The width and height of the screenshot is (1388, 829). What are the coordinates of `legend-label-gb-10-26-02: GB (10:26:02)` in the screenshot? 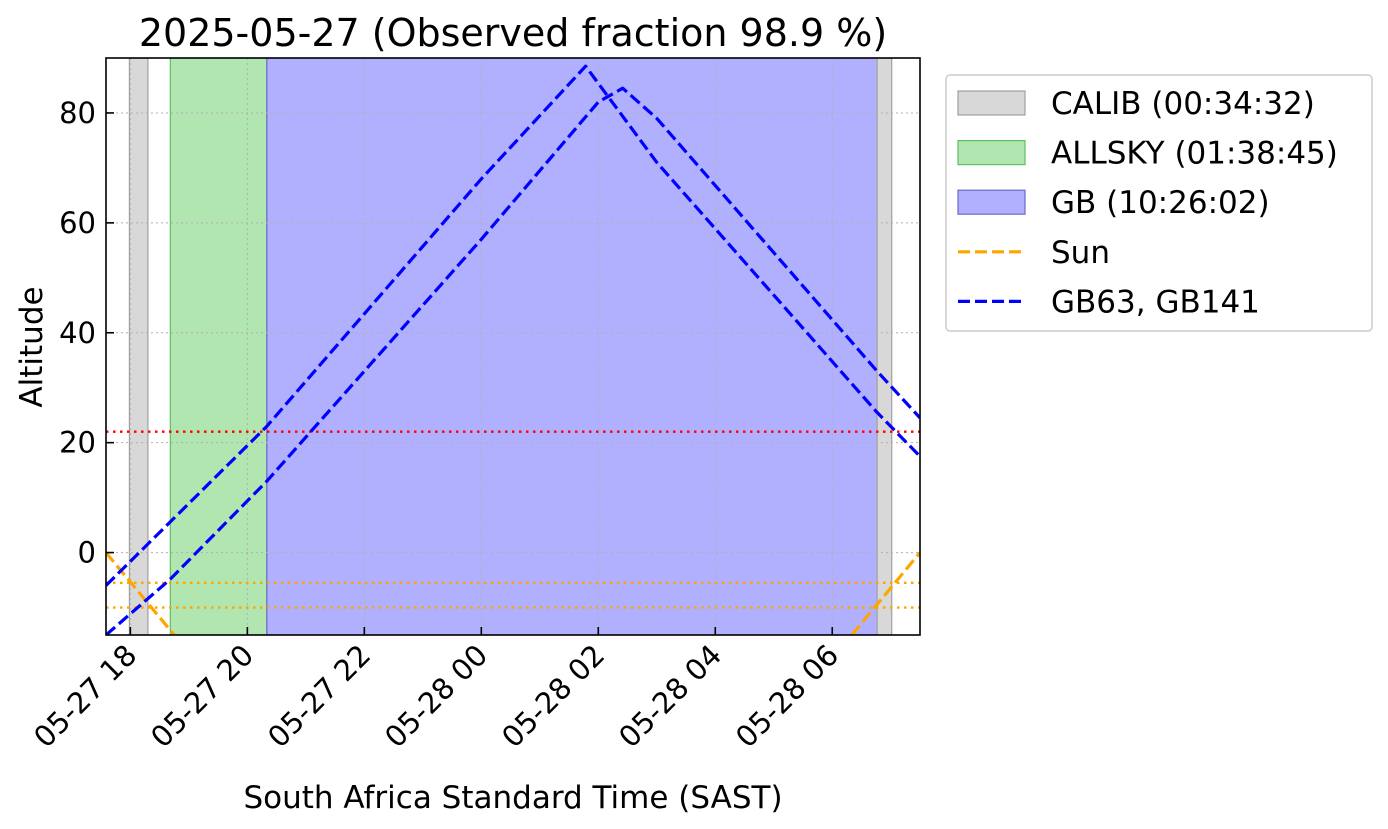 It's located at (1160, 203).